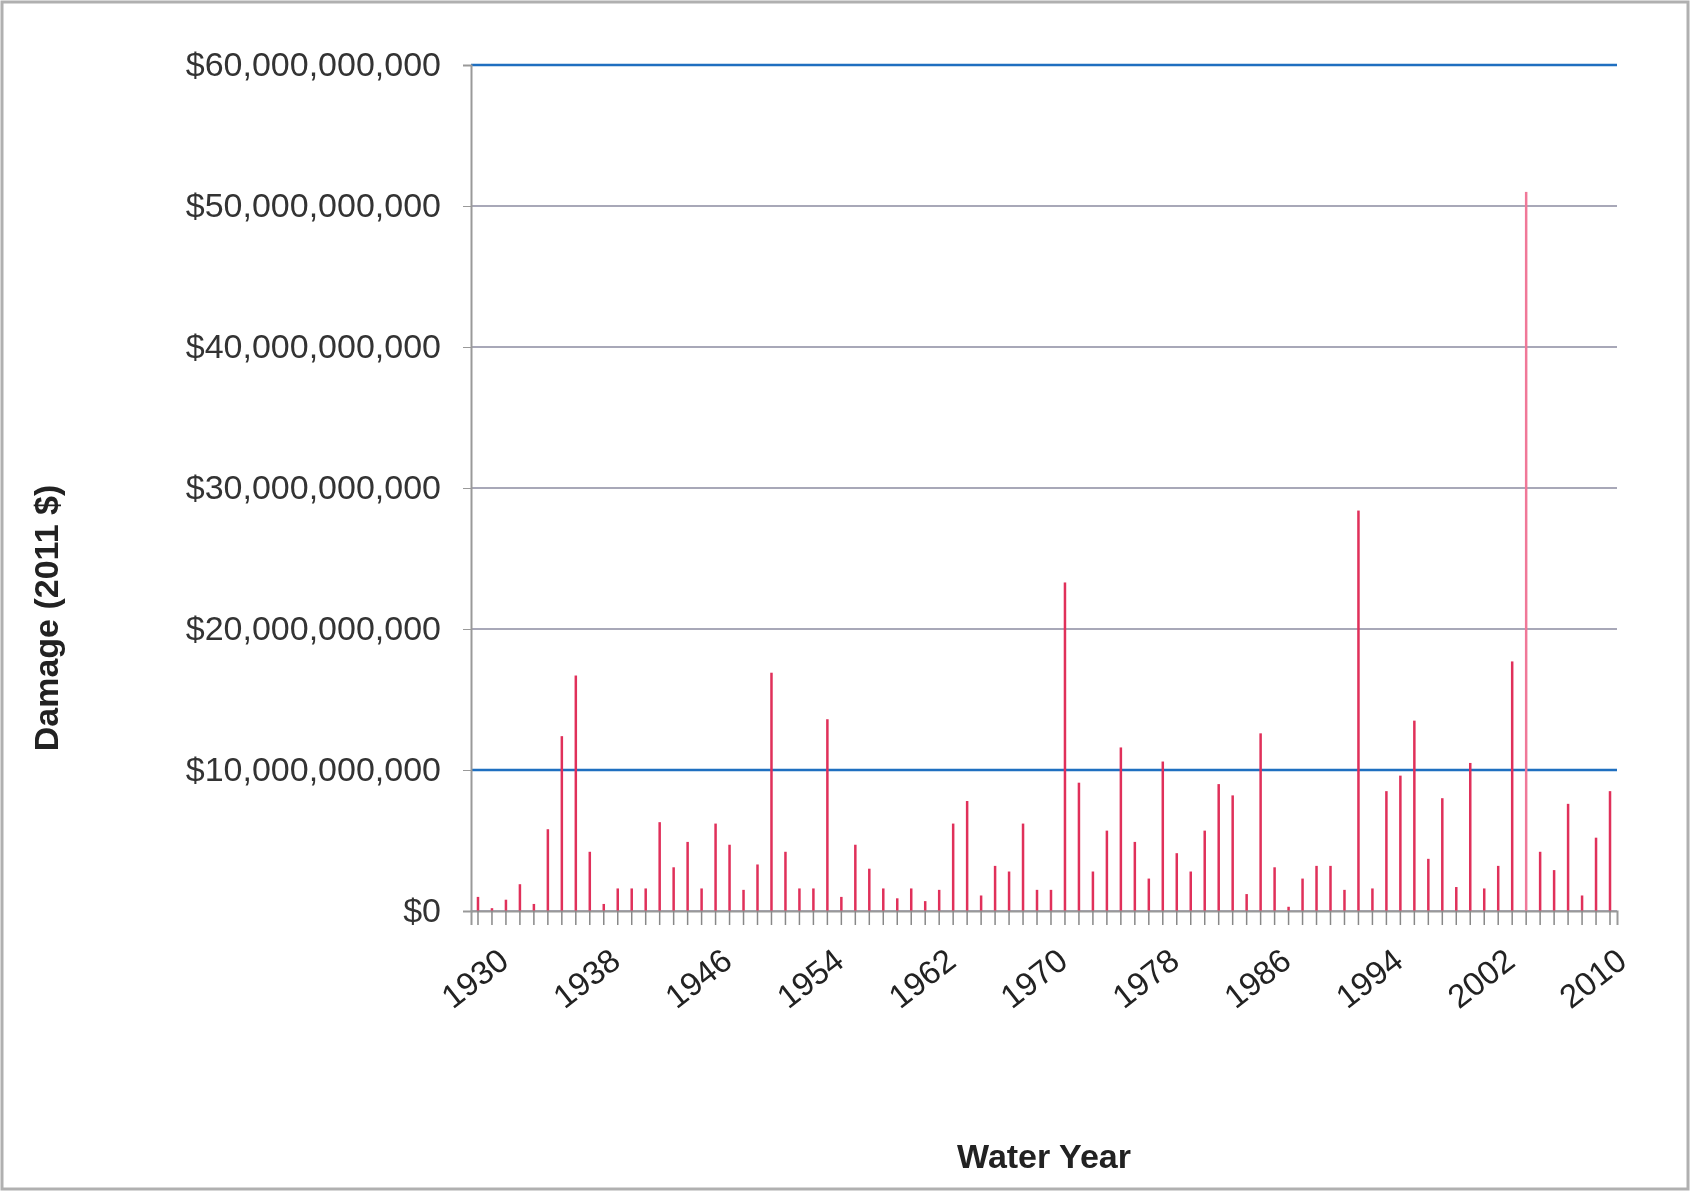  Describe the element at coordinates (1044, 1156) in the screenshot. I see `x-axis-title: Water Year` at that location.